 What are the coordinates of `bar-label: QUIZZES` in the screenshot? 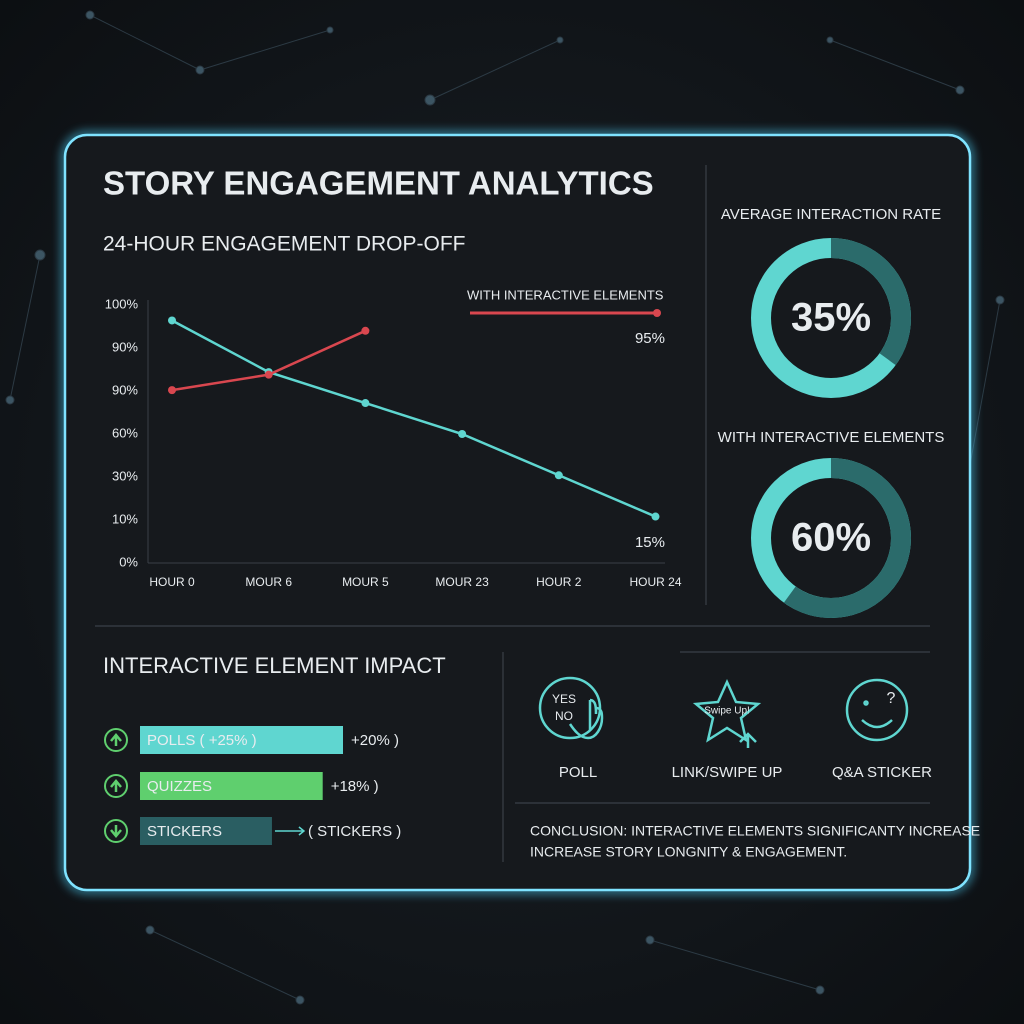 It's located at (179, 786).